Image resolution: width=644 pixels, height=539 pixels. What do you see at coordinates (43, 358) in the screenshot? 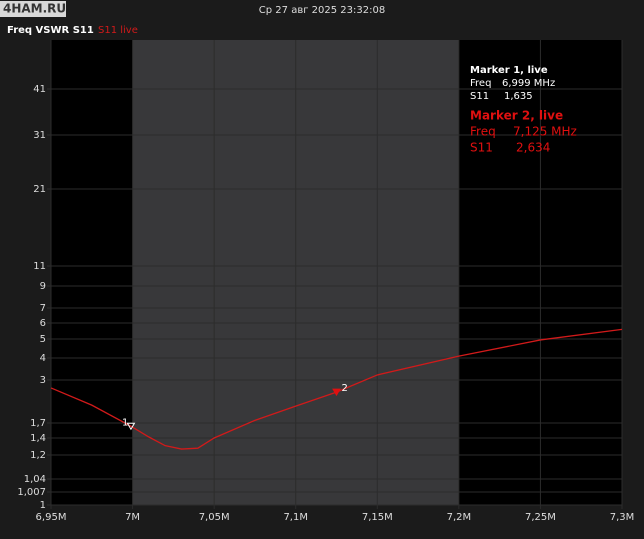
I see `y-tick-label: 4` at bounding box center [43, 358].